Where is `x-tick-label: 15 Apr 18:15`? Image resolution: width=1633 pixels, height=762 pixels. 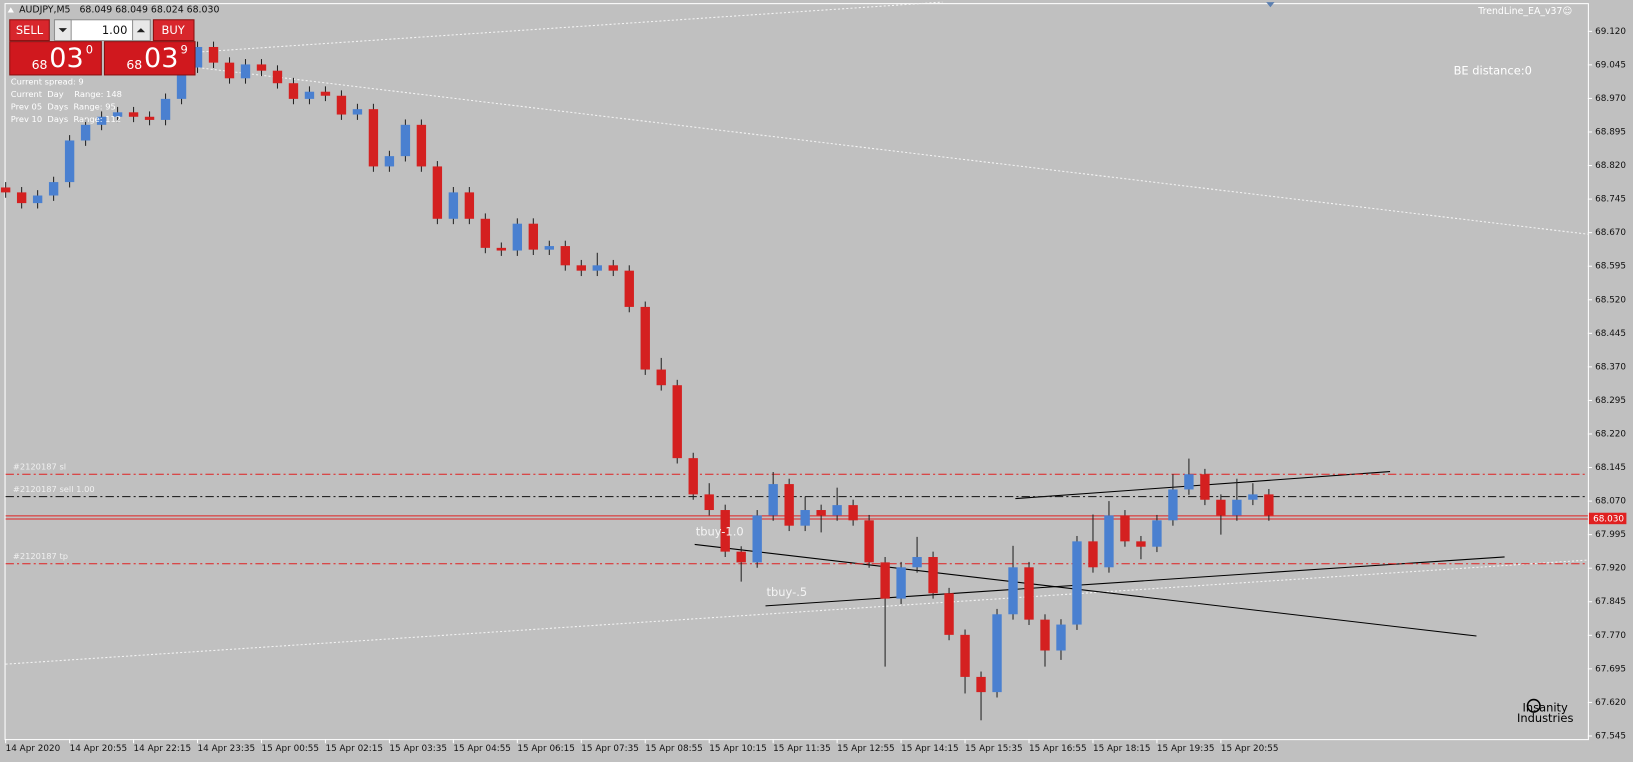 x-tick-label: 15 Apr 18:15 is located at coordinates (1122, 749).